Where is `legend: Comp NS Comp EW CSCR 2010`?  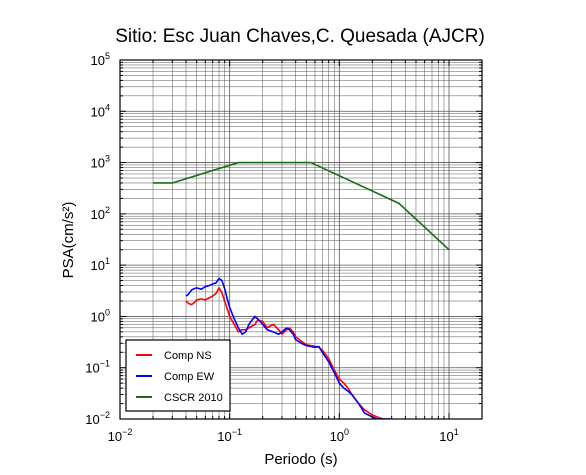
legend: Comp NS Comp EW CSCR 2010 is located at coordinates (178, 375).